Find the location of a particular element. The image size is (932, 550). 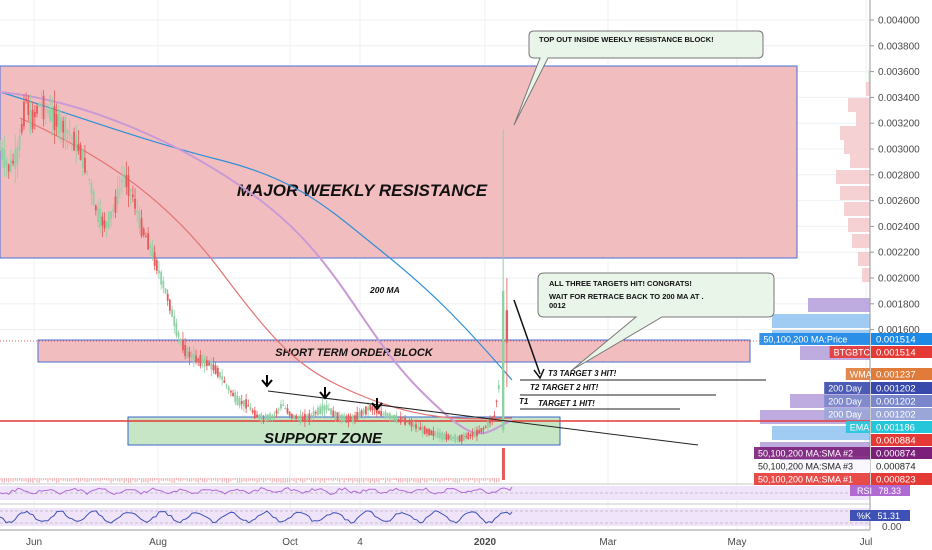

price-tag-label: BTGBTC is located at coordinates (852, 353).